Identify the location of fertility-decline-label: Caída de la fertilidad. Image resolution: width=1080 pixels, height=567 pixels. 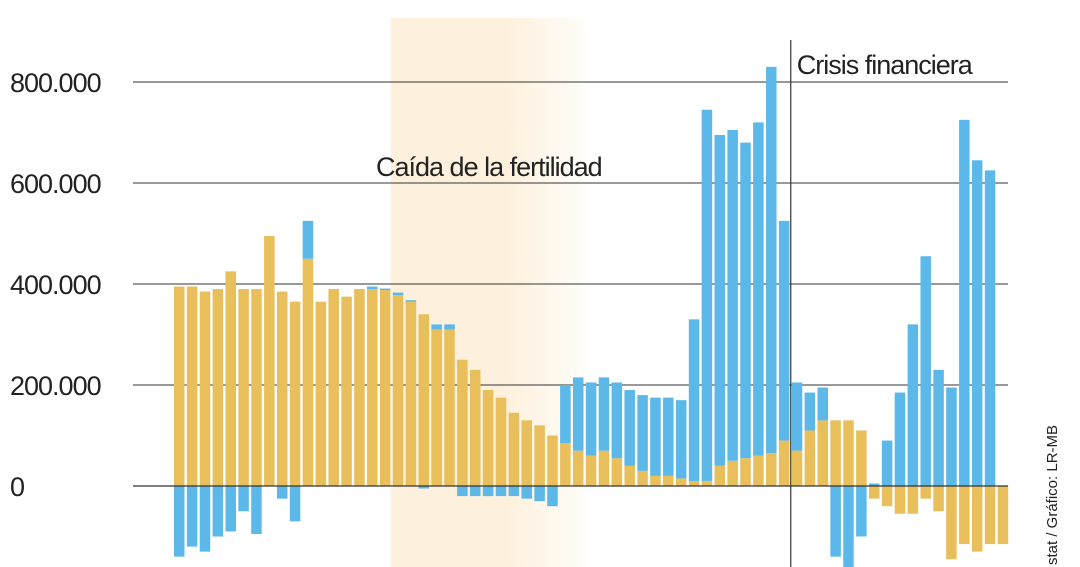
(489, 167).